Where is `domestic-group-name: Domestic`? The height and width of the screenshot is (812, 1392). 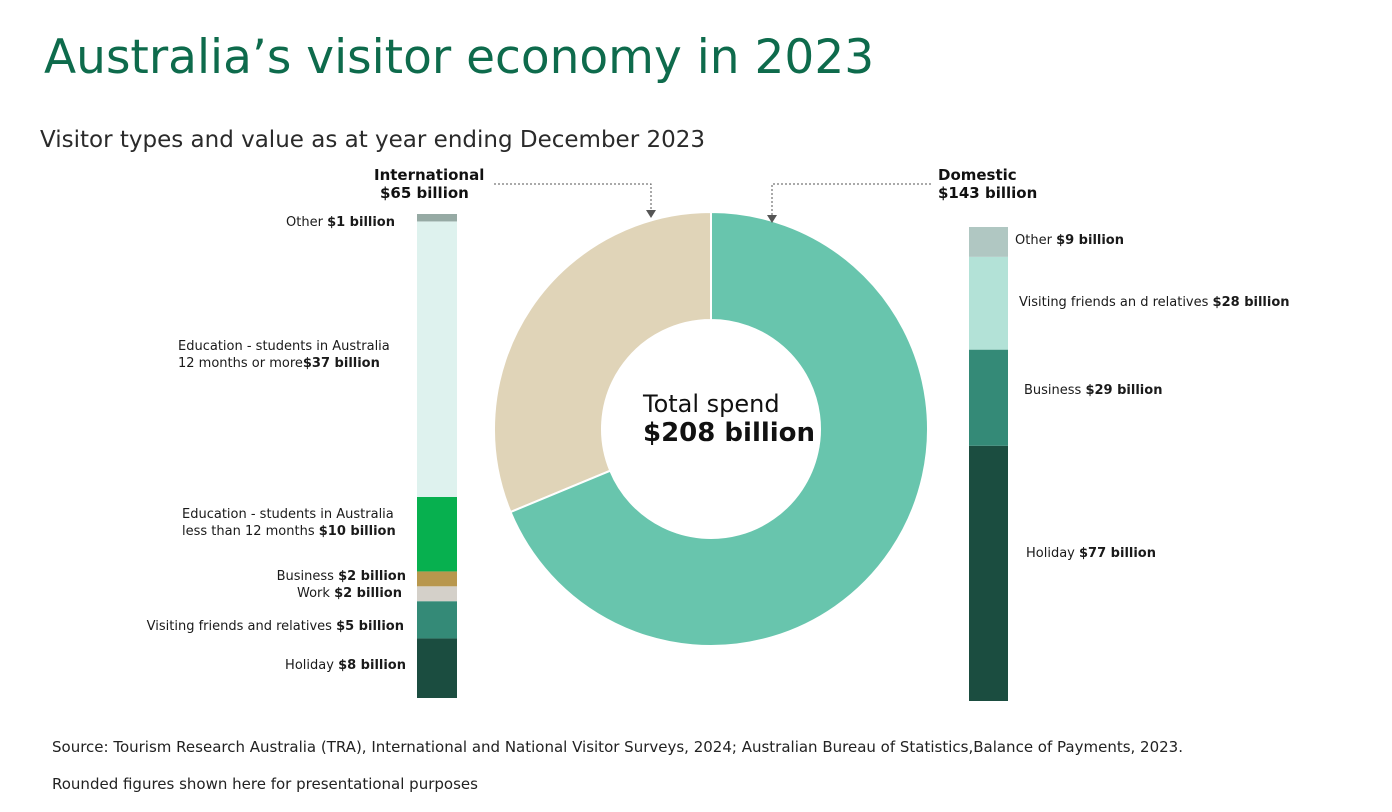
domestic-group-name: Domestic is located at coordinates (977, 175).